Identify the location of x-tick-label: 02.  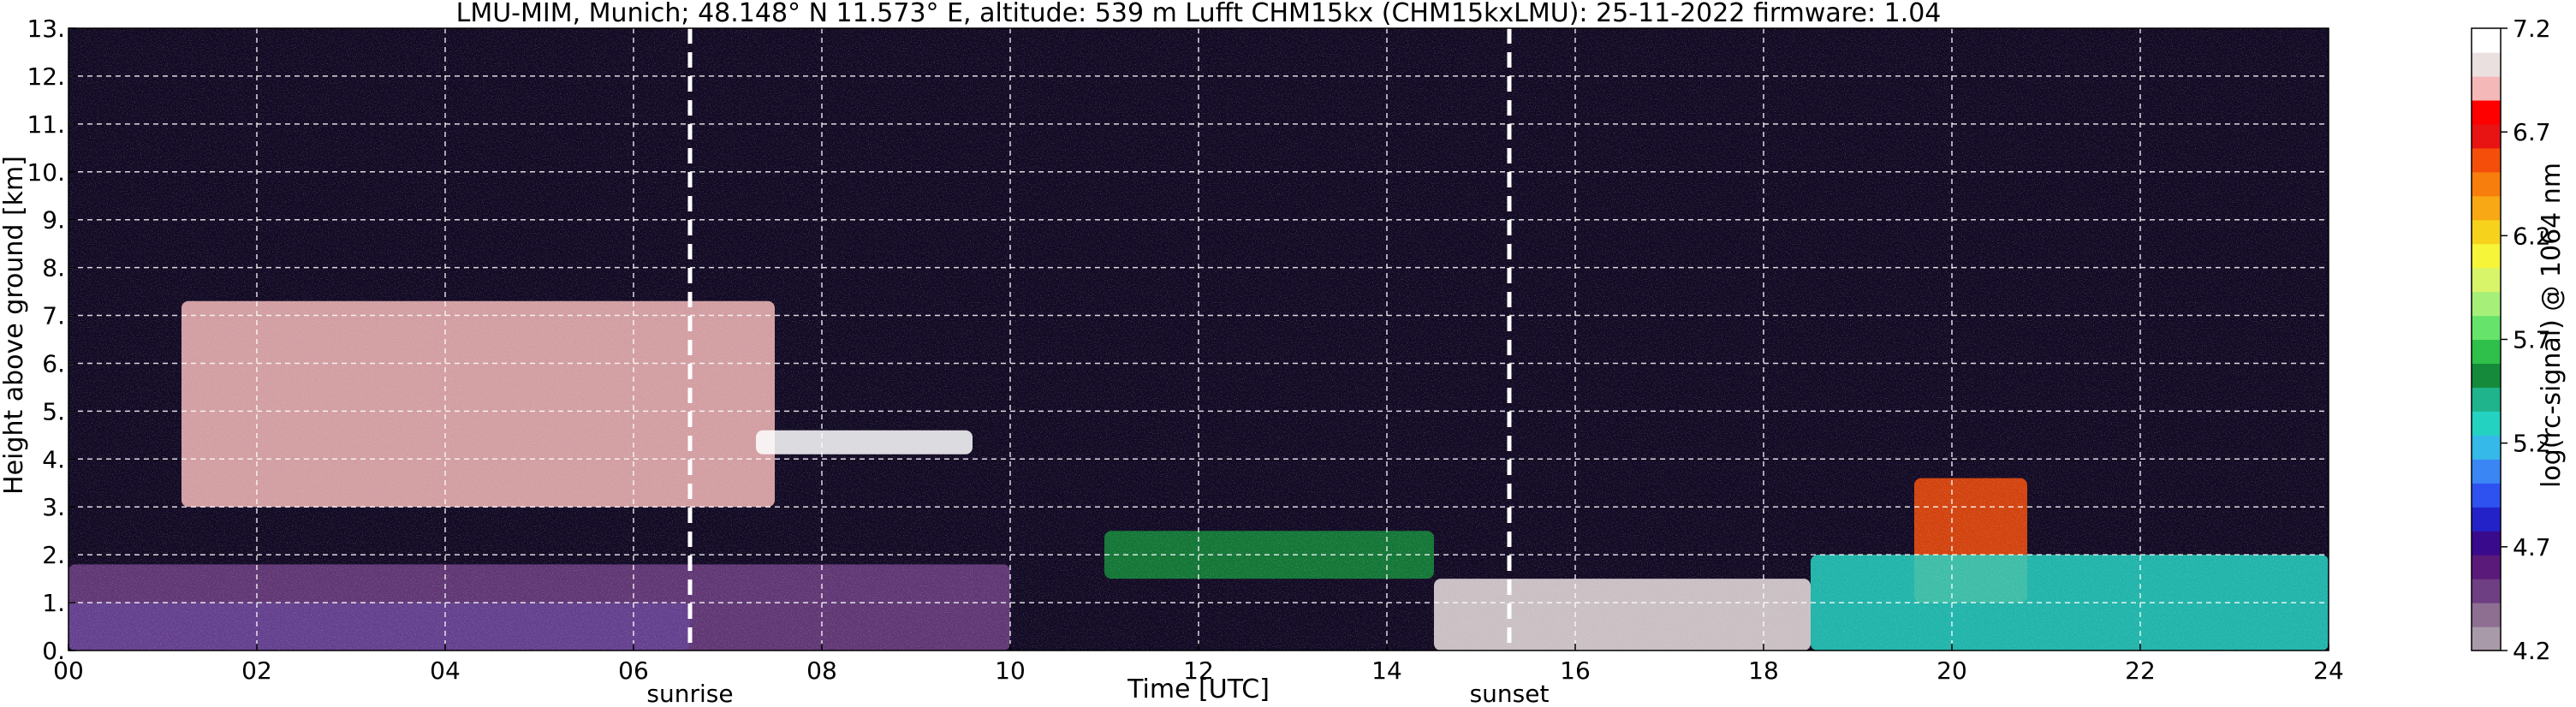
(256, 670).